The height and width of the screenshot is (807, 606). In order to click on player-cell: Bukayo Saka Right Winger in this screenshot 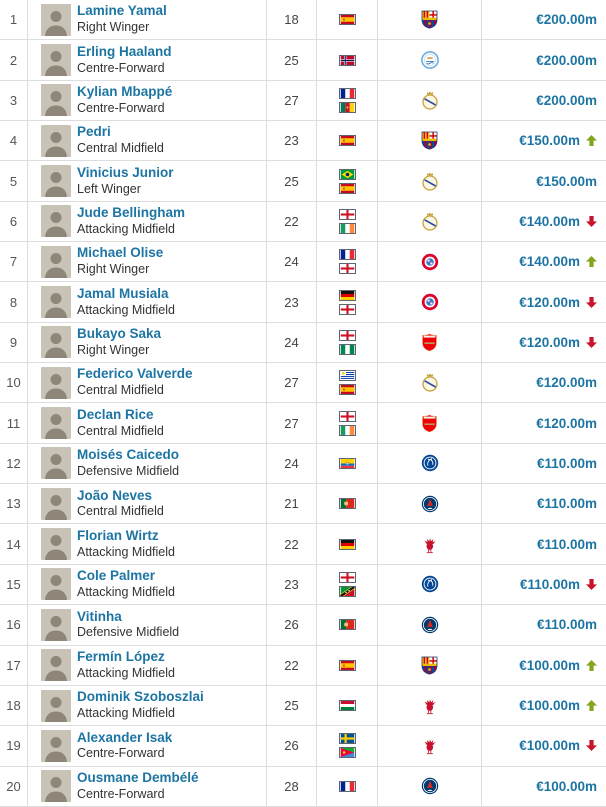, I will do `click(147, 342)`.